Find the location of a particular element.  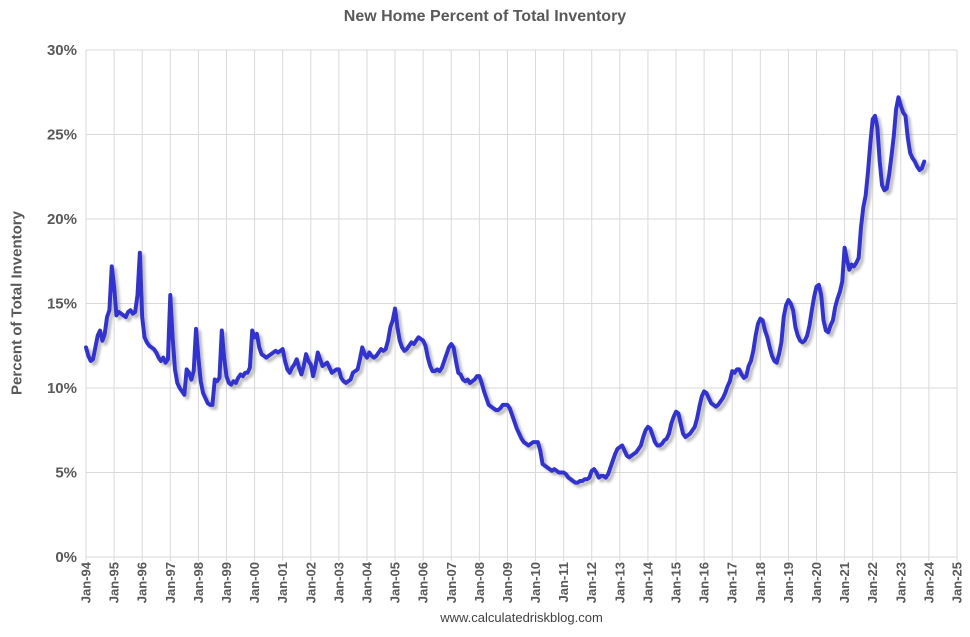

x-tick-label: Jan-05 is located at coordinates (395, 582).